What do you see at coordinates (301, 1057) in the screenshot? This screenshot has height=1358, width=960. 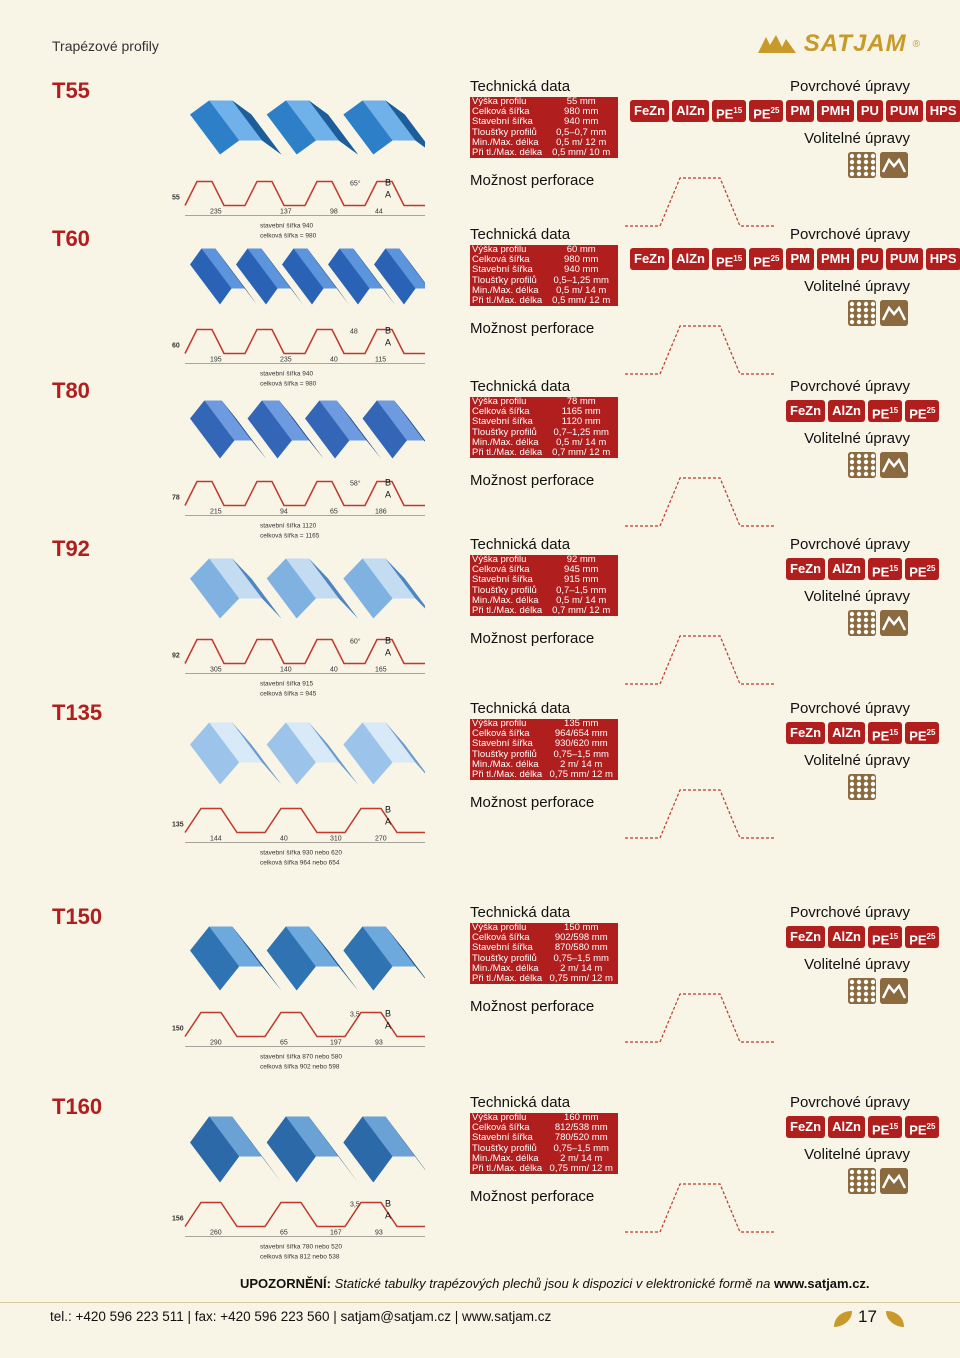 I see `building-width-label: stavební šířka 870 nebo 580` at bounding box center [301, 1057].